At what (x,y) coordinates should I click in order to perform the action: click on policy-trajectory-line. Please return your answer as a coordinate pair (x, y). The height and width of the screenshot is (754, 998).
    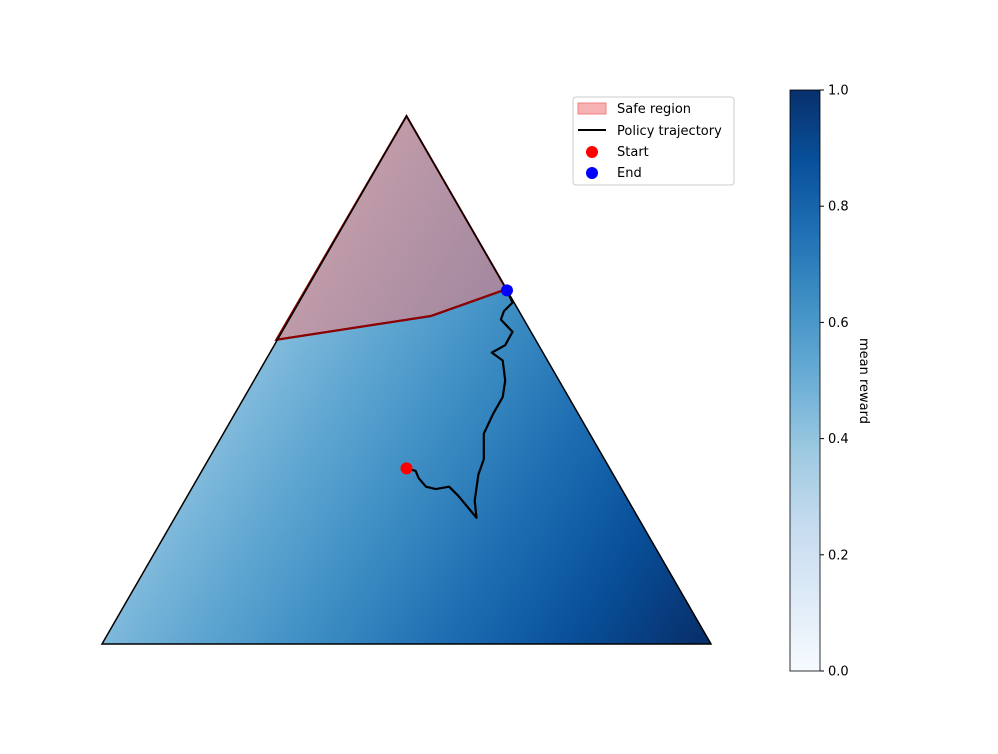
    Looking at the image, I should click on (460, 404).